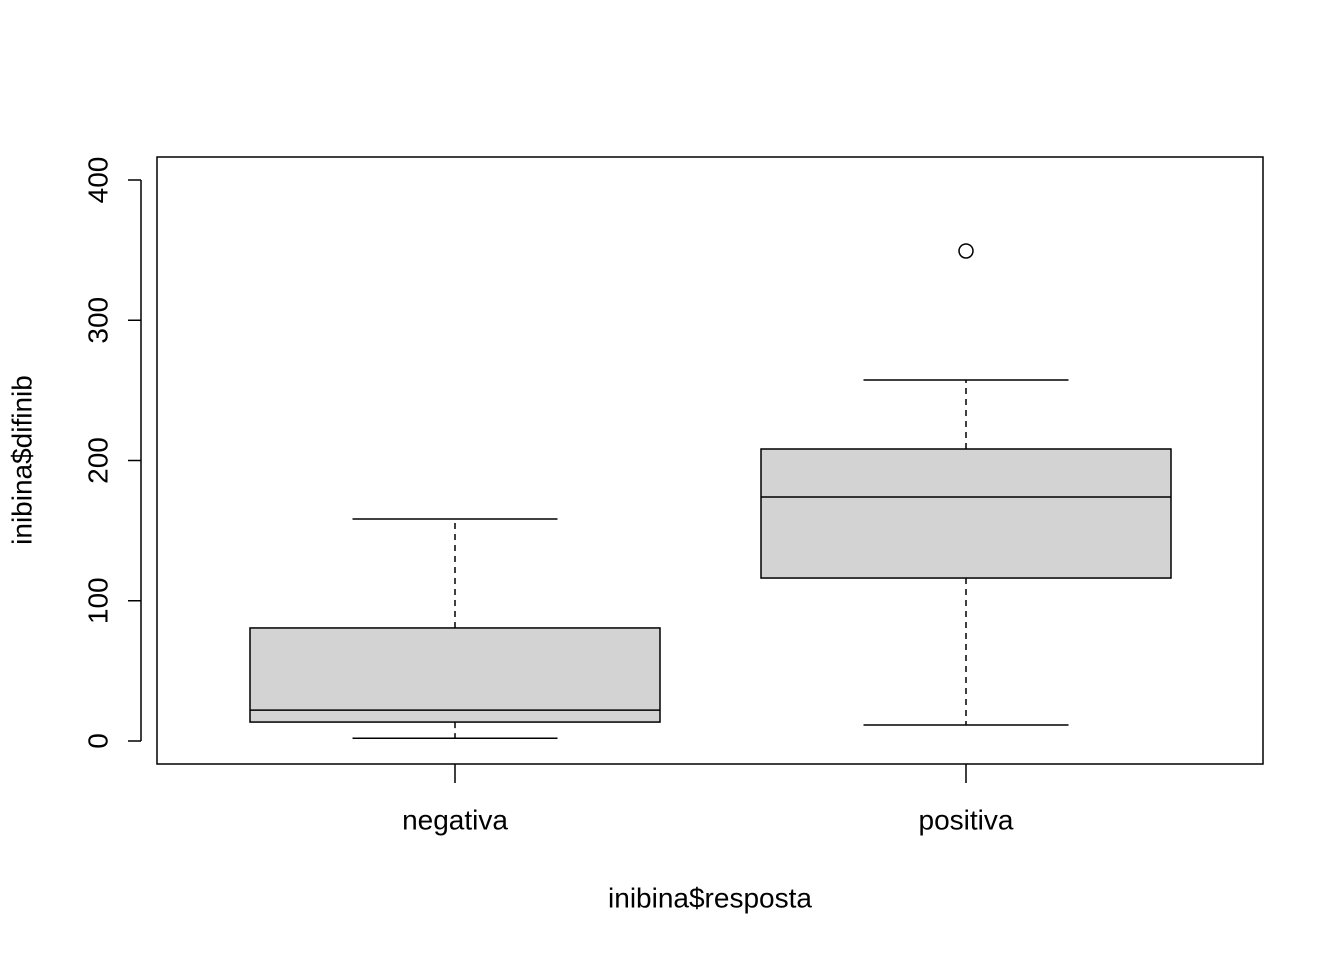  Describe the element at coordinates (97, 460) in the screenshot. I see `y-tick-label: 200` at that location.